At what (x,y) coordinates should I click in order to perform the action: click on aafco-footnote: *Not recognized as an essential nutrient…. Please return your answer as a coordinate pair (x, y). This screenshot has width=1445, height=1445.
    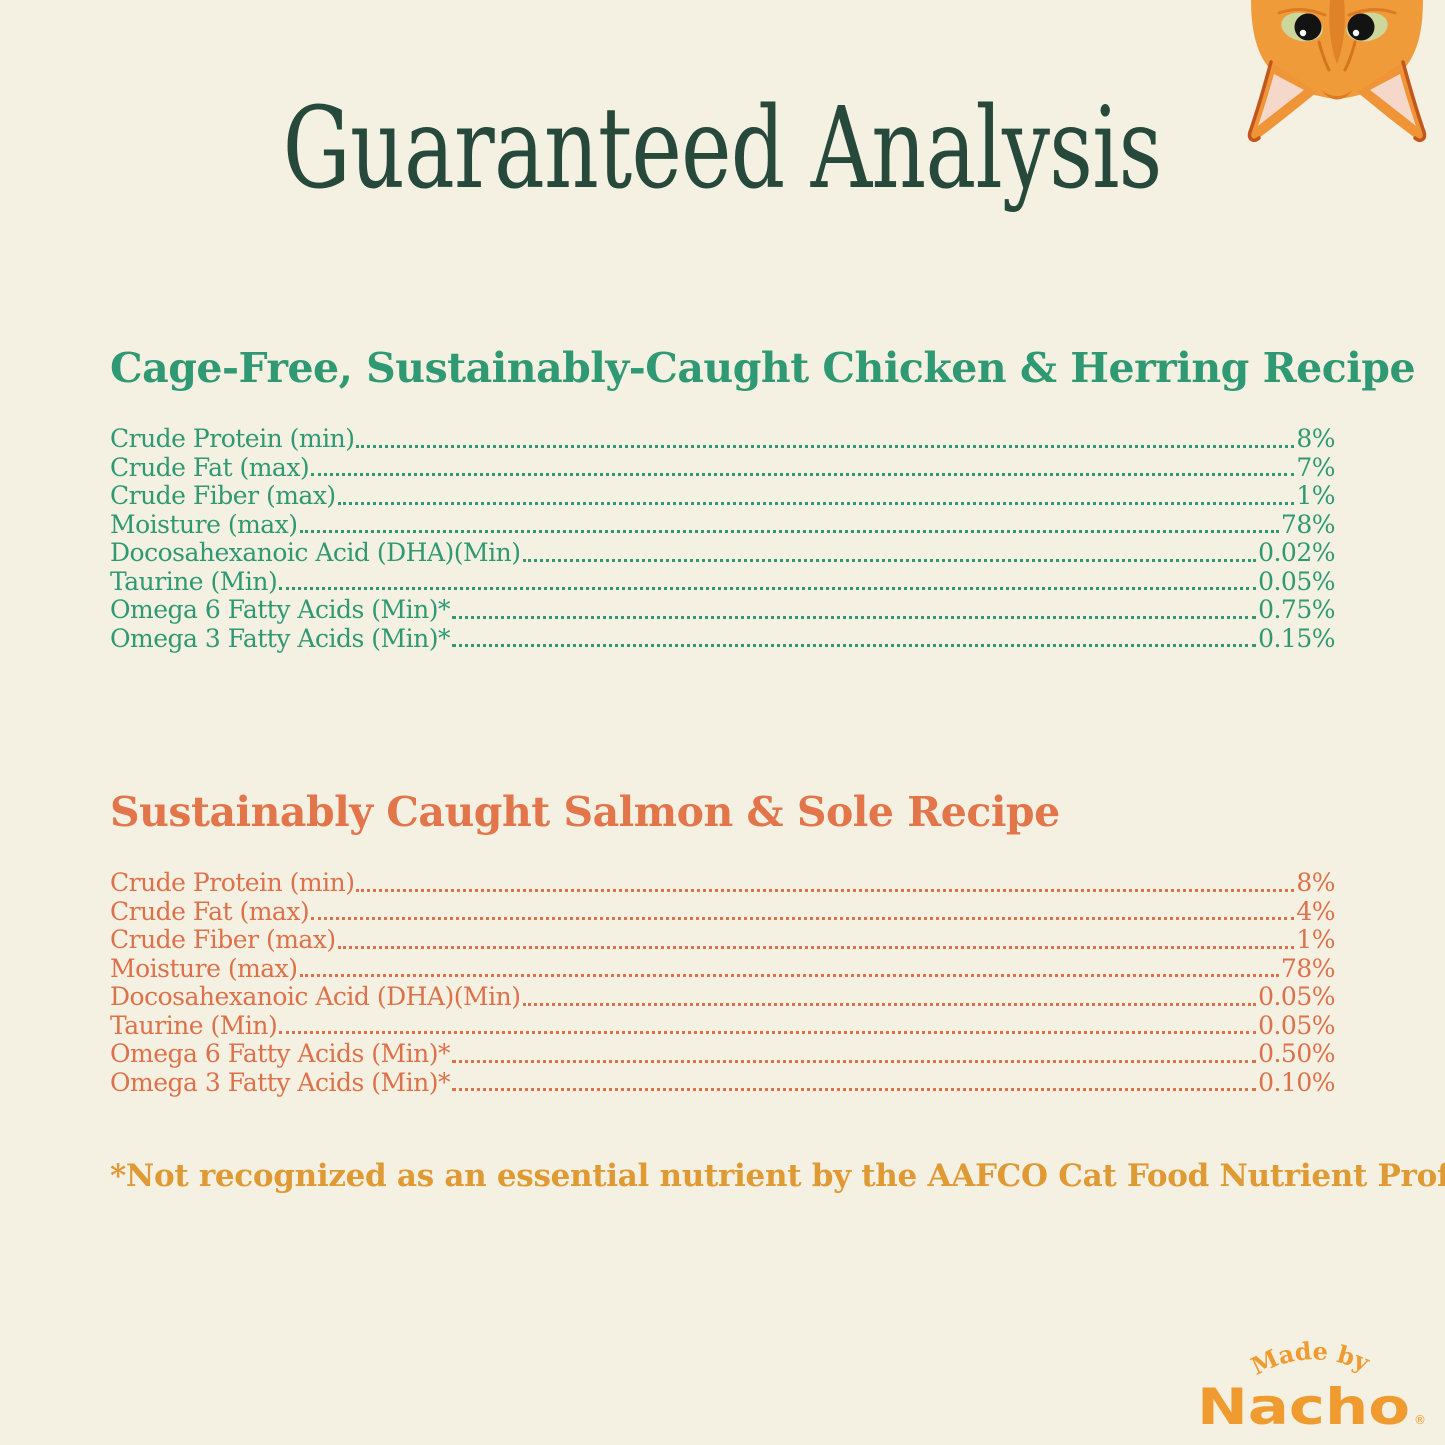
    Looking at the image, I should click on (777, 1176).